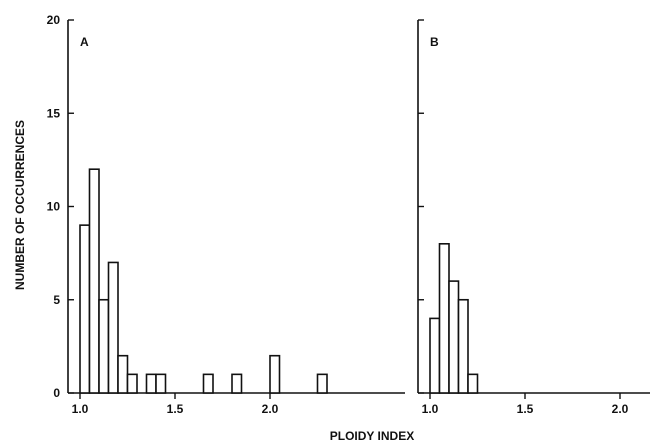  I want to click on y-tick-label: 10, so click(54, 207).